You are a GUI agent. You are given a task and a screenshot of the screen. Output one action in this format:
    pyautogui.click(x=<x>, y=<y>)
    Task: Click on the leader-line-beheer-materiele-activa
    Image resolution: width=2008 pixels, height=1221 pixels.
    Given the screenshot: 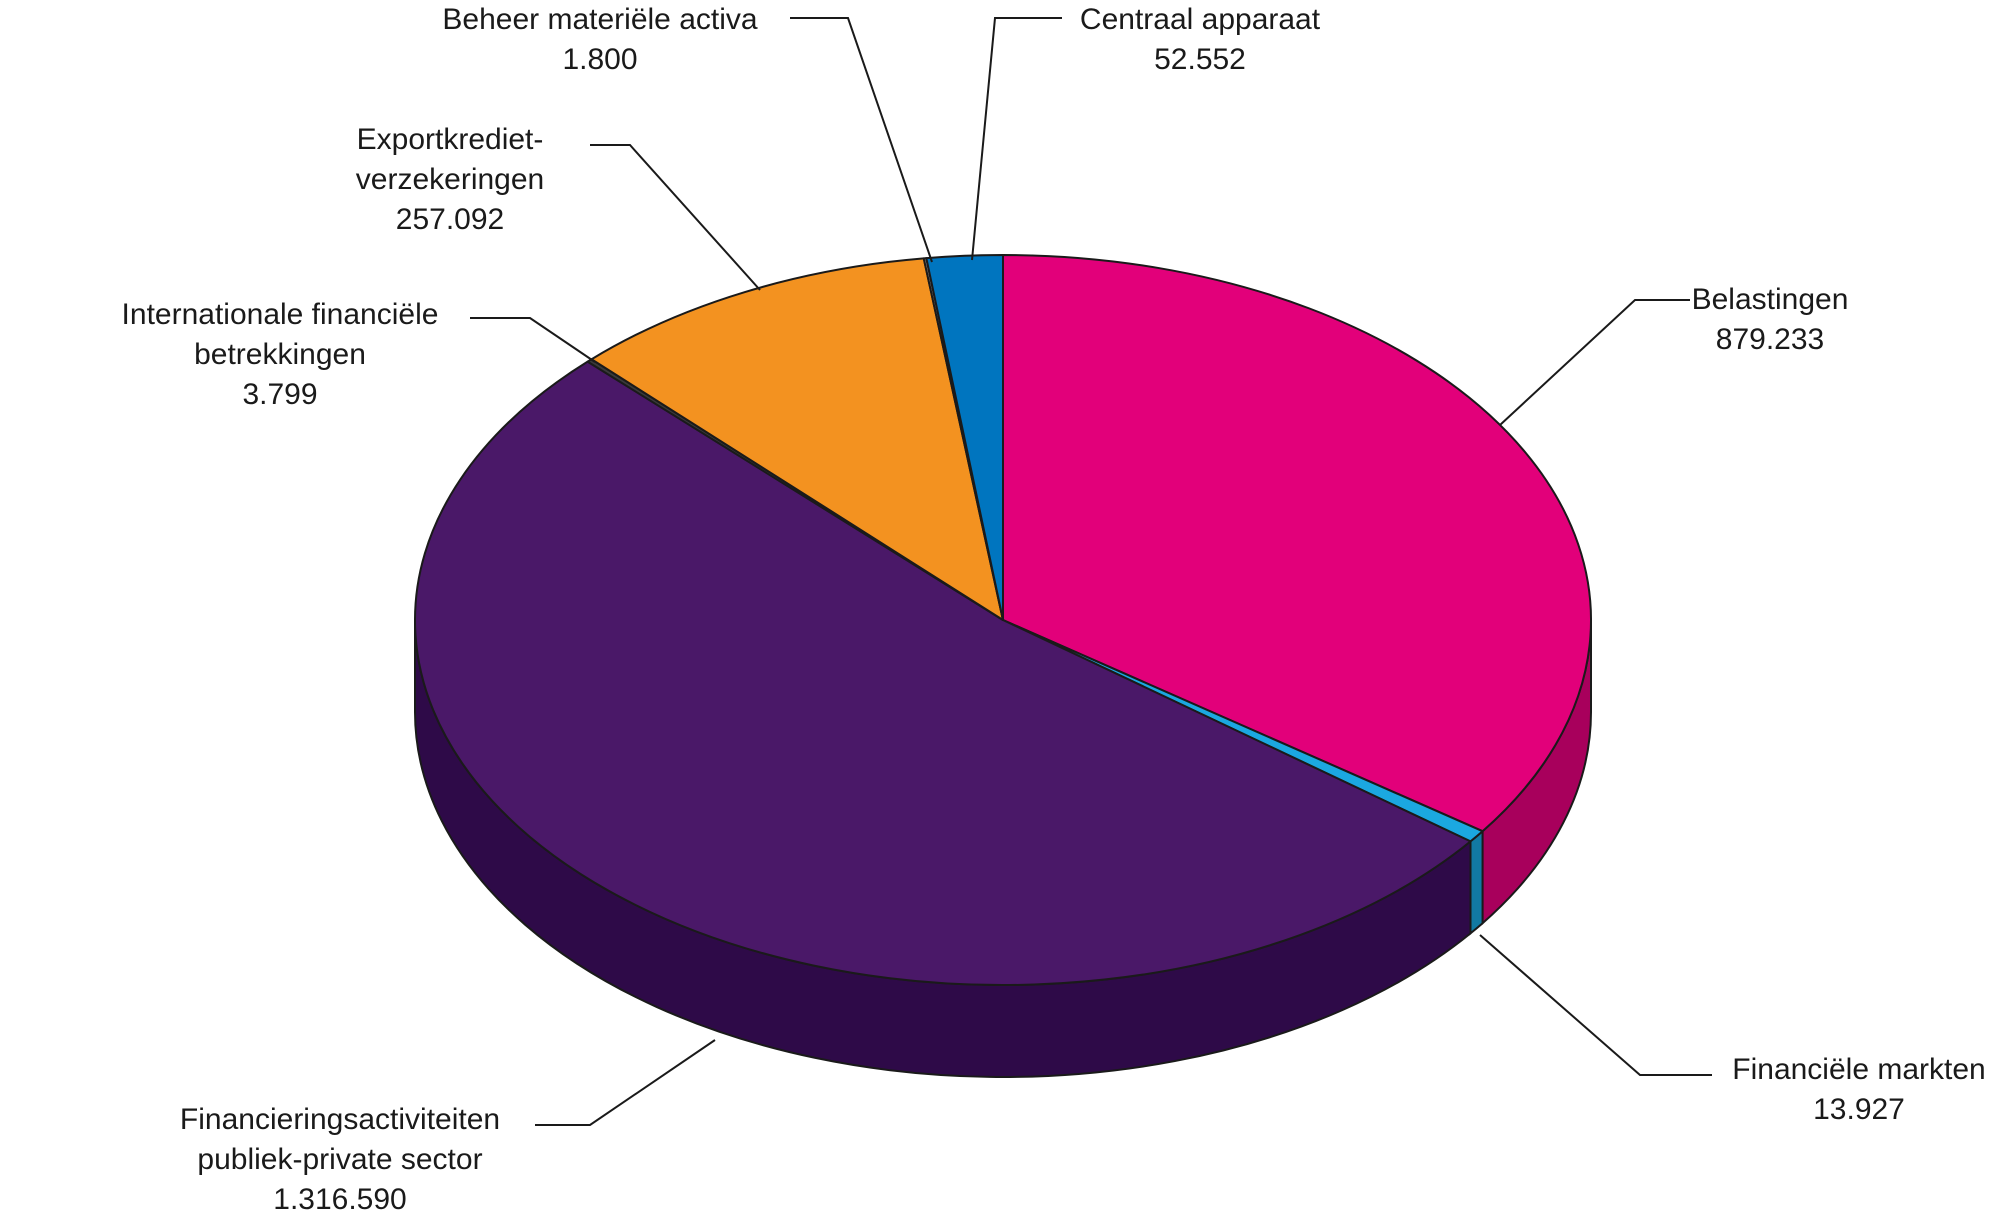 What is the action you would take?
    pyautogui.click(x=861, y=140)
    